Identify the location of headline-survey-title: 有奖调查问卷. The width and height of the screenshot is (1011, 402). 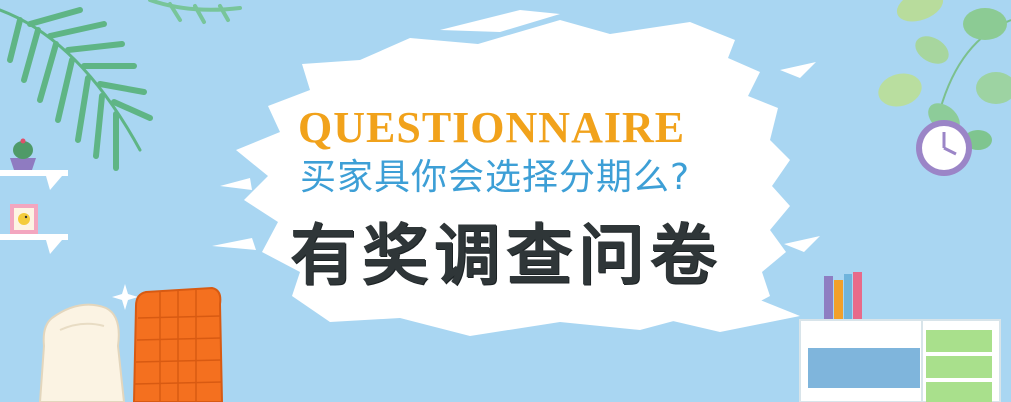
(506, 255).